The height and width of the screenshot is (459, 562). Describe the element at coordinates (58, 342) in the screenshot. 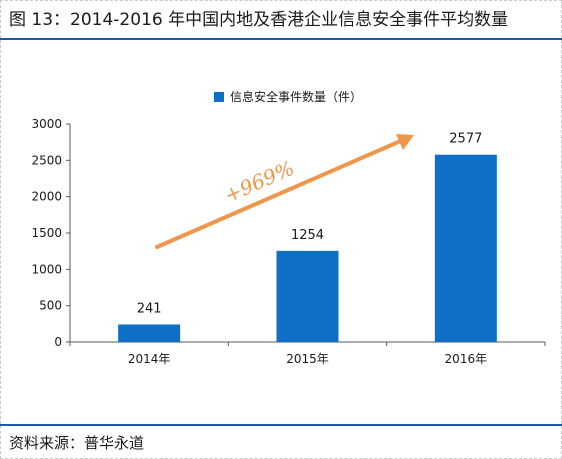

I see `y-tick-label: 0` at that location.